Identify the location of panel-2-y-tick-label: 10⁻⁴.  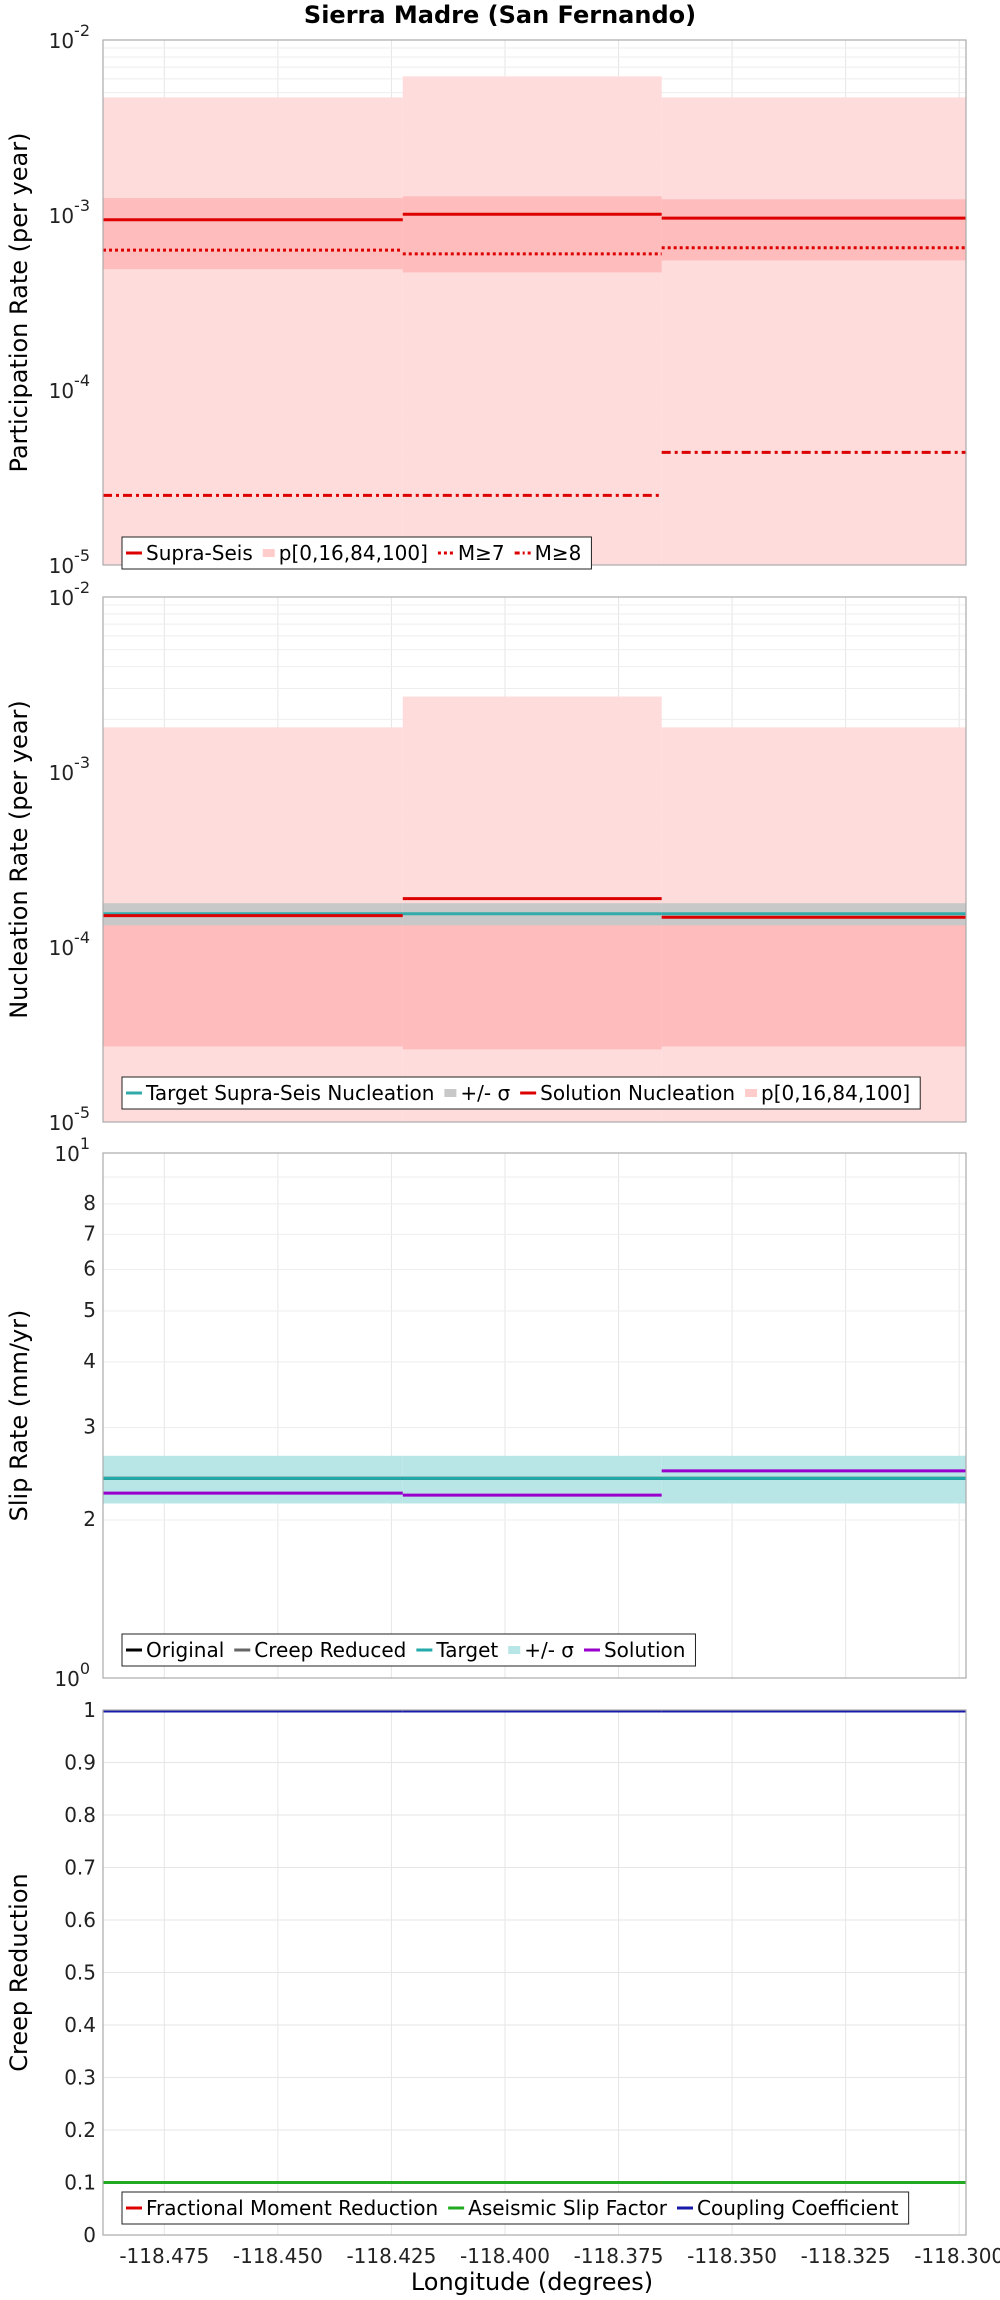
(69, 944).